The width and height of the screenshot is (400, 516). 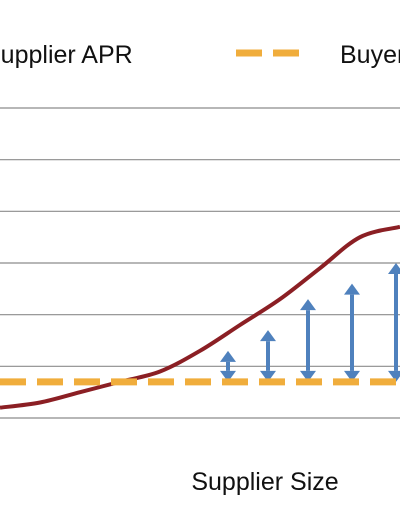 What do you see at coordinates (370, 55) in the screenshot?
I see `legend-label-buyer: Buyer` at bounding box center [370, 55].